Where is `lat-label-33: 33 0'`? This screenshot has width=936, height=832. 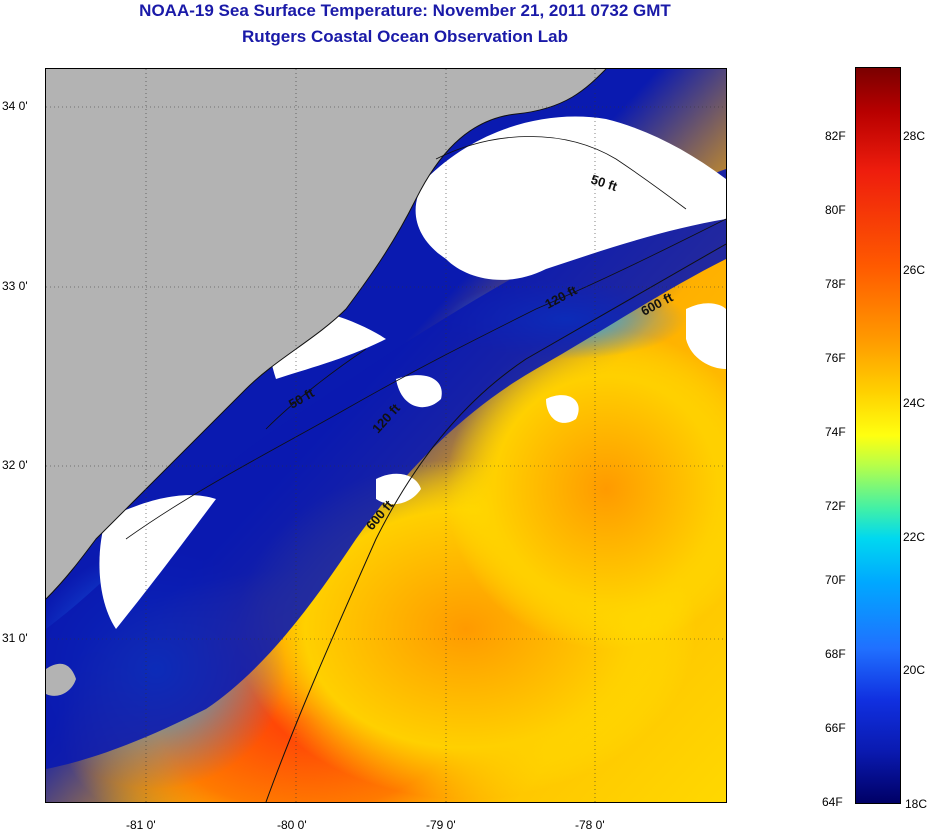 lat-label-33: 33 0' is located at coordinates (15, 286).